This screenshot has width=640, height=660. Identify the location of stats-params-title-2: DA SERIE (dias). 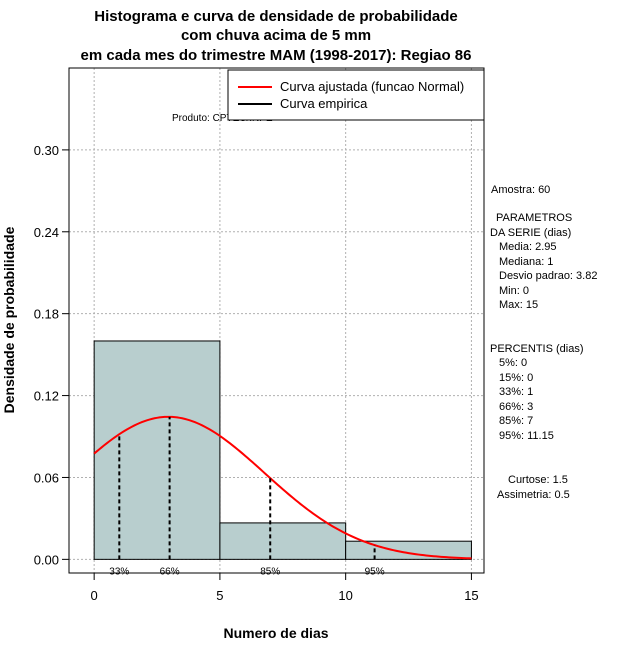
(530, 233).